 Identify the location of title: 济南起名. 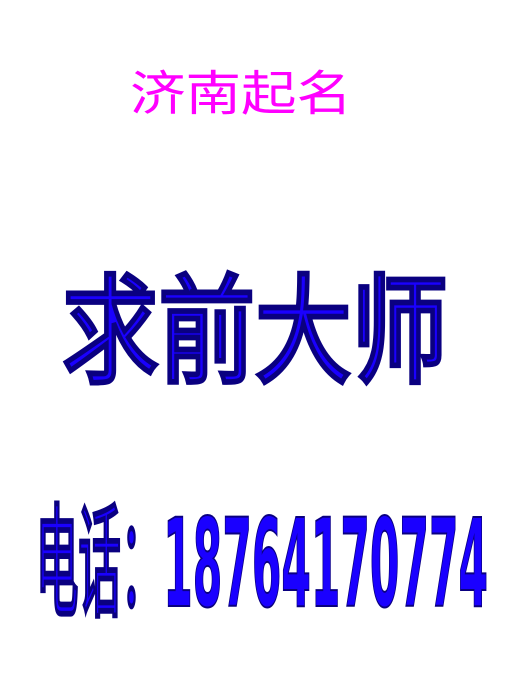
(241, 94).